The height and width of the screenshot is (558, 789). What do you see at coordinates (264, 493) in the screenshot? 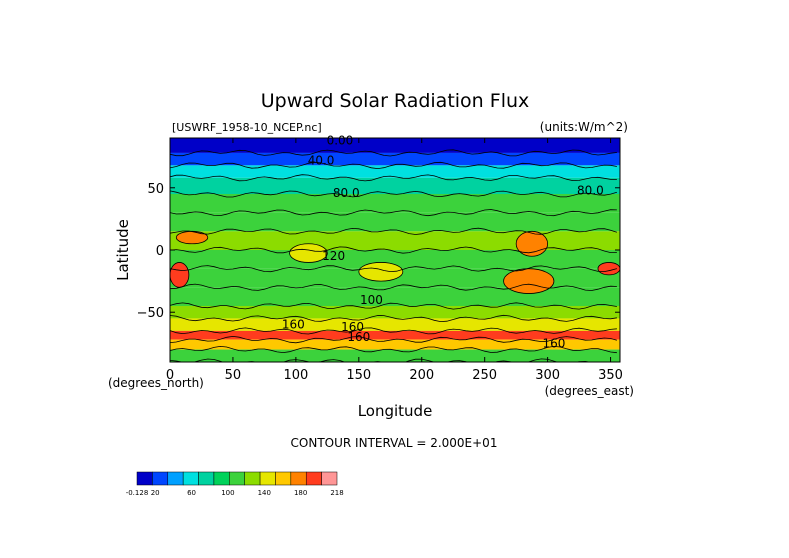
I see `colorbar-label-7: 140` at bounding box center [264, 493].